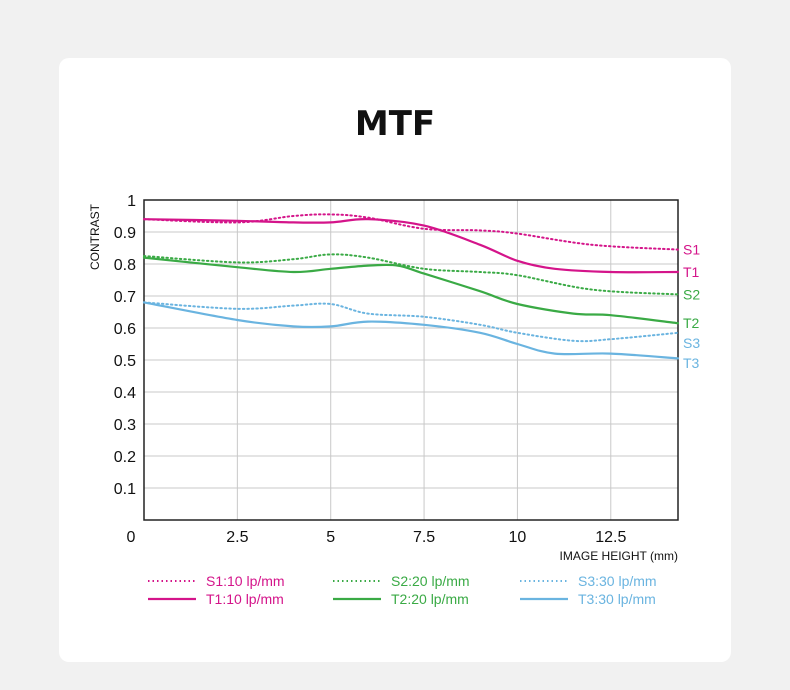  What do you see at coordinates (691, 307) in the screenshot?
I see `end-labels: S1 T1 S2 T2 S3 T3` at bounding box center [691, 307].